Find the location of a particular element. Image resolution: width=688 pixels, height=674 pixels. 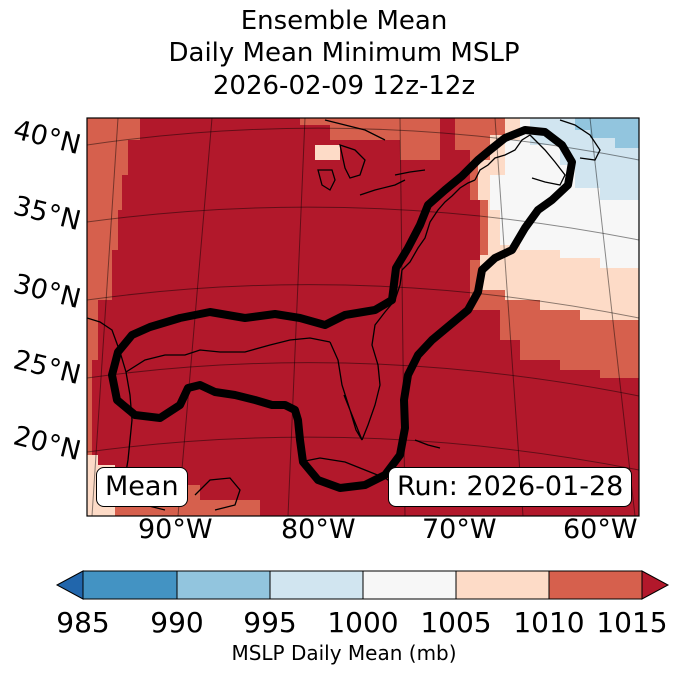

colorbar-tick-1000: 1000 is located at coordinates (363, 622).